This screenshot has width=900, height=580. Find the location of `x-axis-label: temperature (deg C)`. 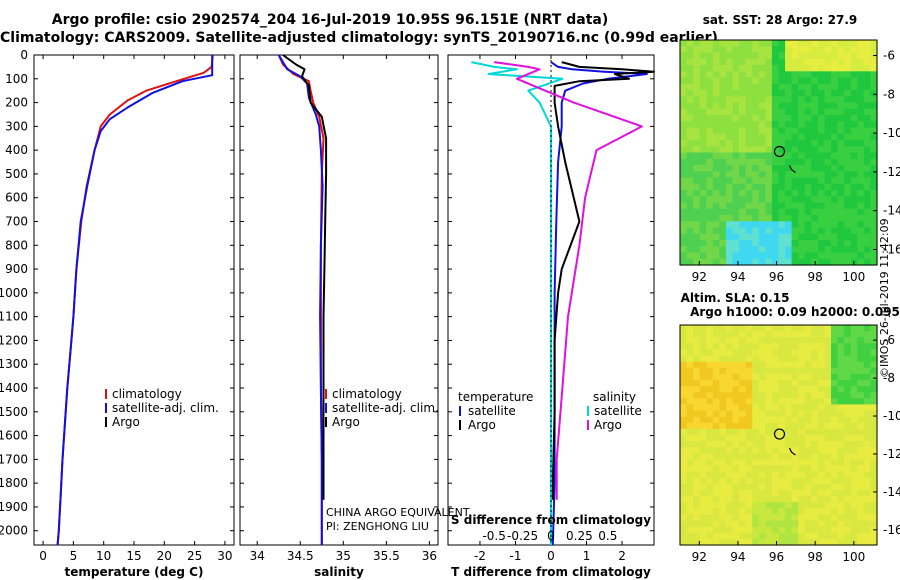

x-axis-label: temperature (deg C) is located at coordinates (134, 572).